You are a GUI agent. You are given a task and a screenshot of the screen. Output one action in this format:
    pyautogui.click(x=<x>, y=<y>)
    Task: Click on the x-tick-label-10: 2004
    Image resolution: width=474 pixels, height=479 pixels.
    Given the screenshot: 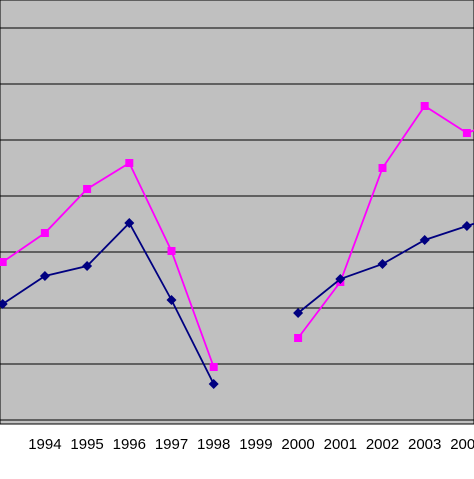 What is the action you would take?
    pyautogui.click(x=462, y=444)
    